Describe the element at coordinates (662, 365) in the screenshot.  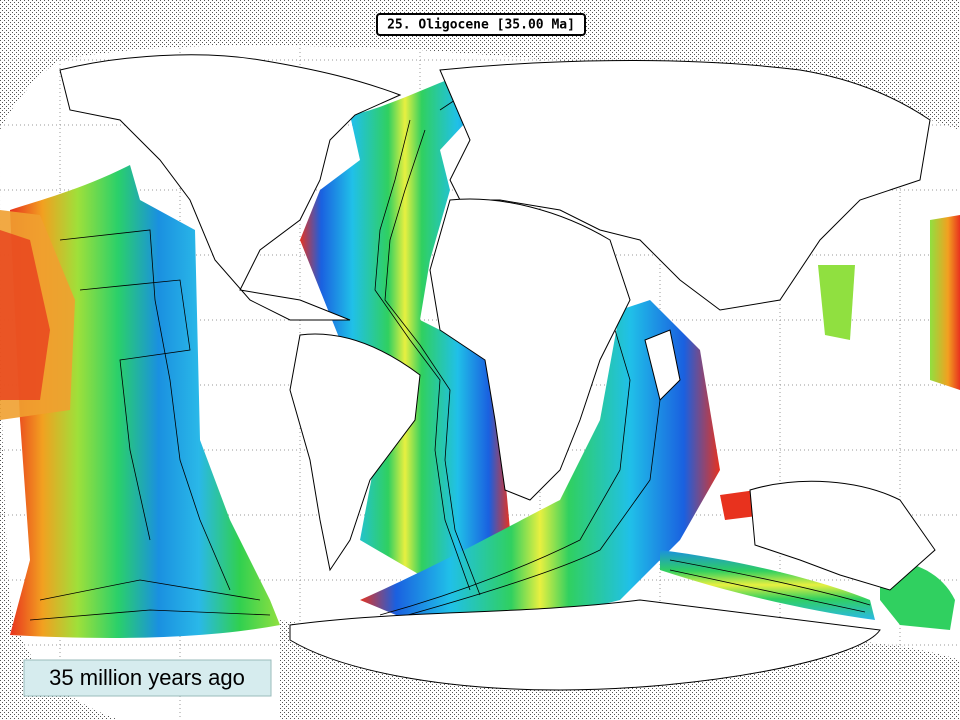
I see `madagascar` at that location.